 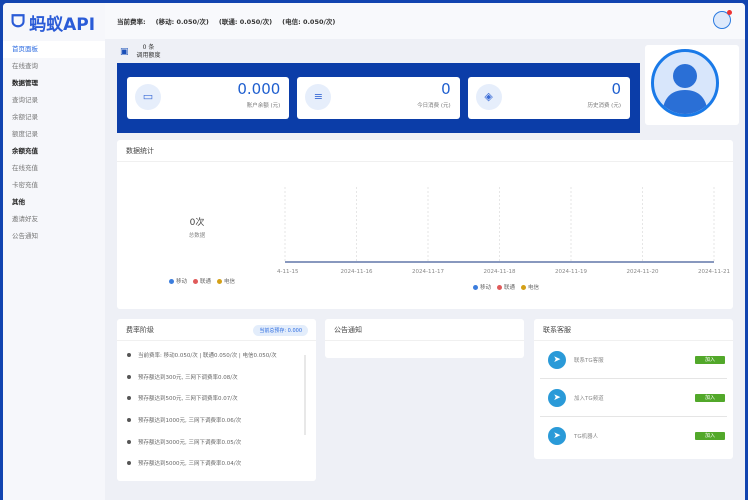 What do you see at coordinates (424, 330) in the screenshot?
I see `notice-title: 公告通知` at bounding box center [424, 330].